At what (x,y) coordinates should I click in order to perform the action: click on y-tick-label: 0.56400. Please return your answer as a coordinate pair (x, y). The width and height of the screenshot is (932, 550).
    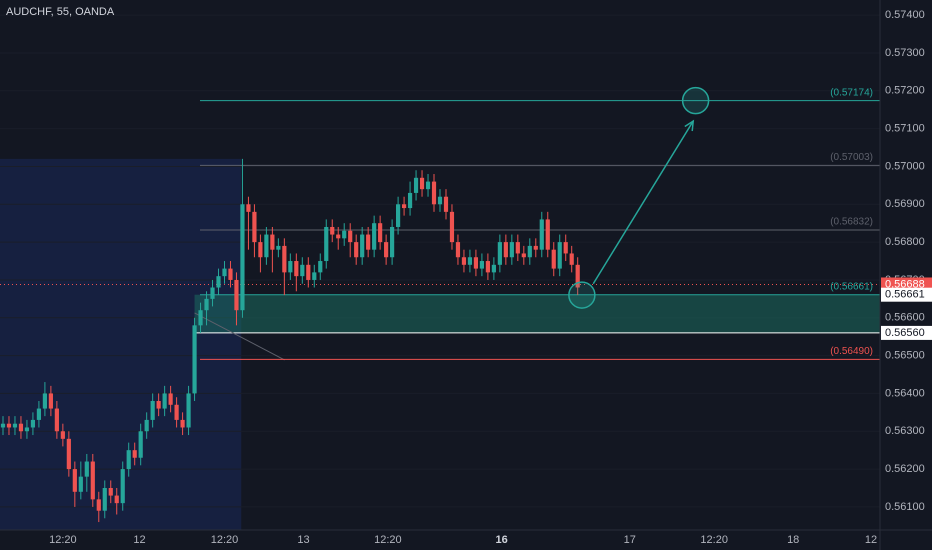
    Looking at the image, I should click on (905, 393).